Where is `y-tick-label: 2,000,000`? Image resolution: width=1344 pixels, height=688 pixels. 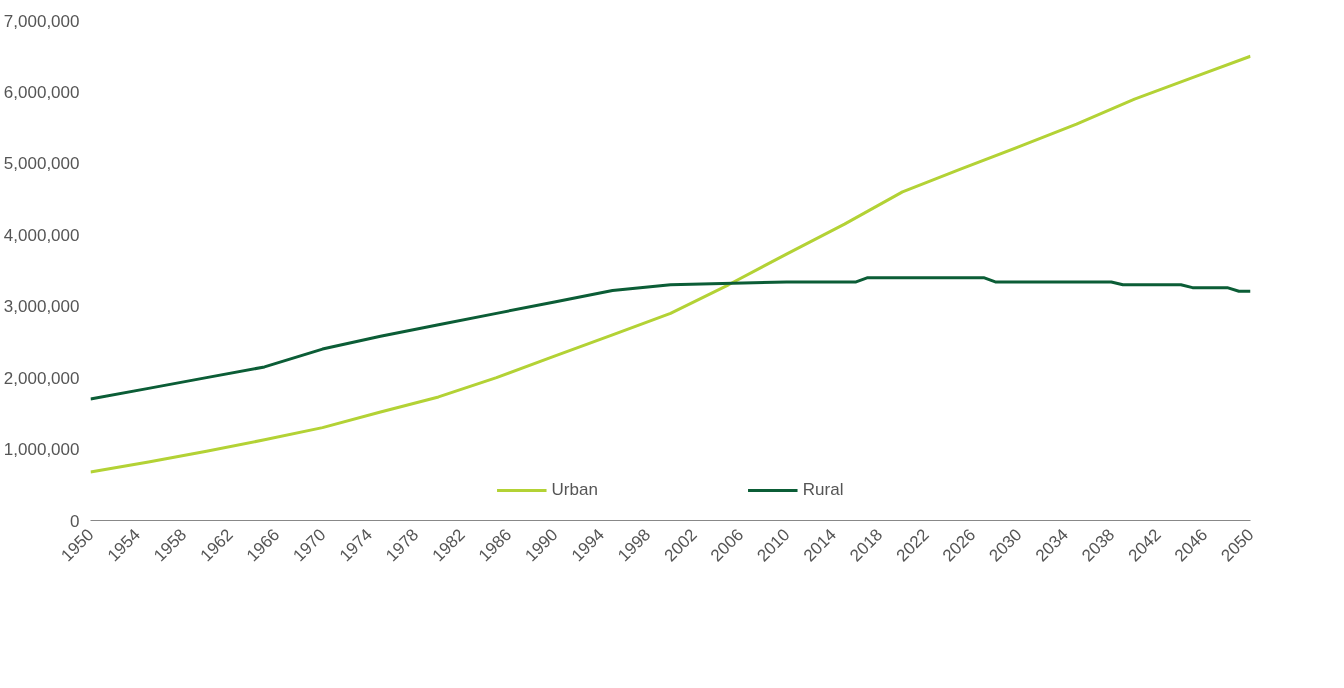 y-tick-label: 2,000,000 is located at coordinates (41, 378).